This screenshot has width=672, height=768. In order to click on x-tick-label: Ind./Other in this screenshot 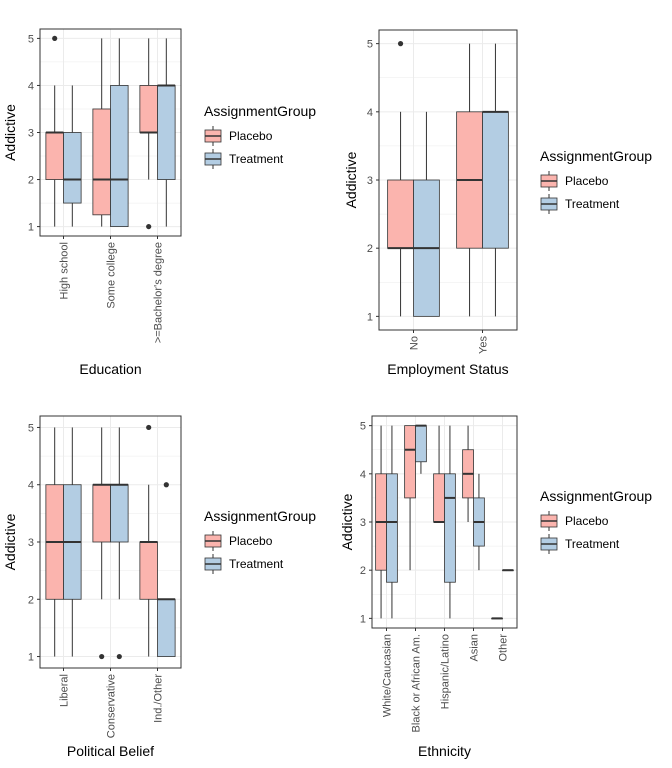, I will do `click(159, 698)`.